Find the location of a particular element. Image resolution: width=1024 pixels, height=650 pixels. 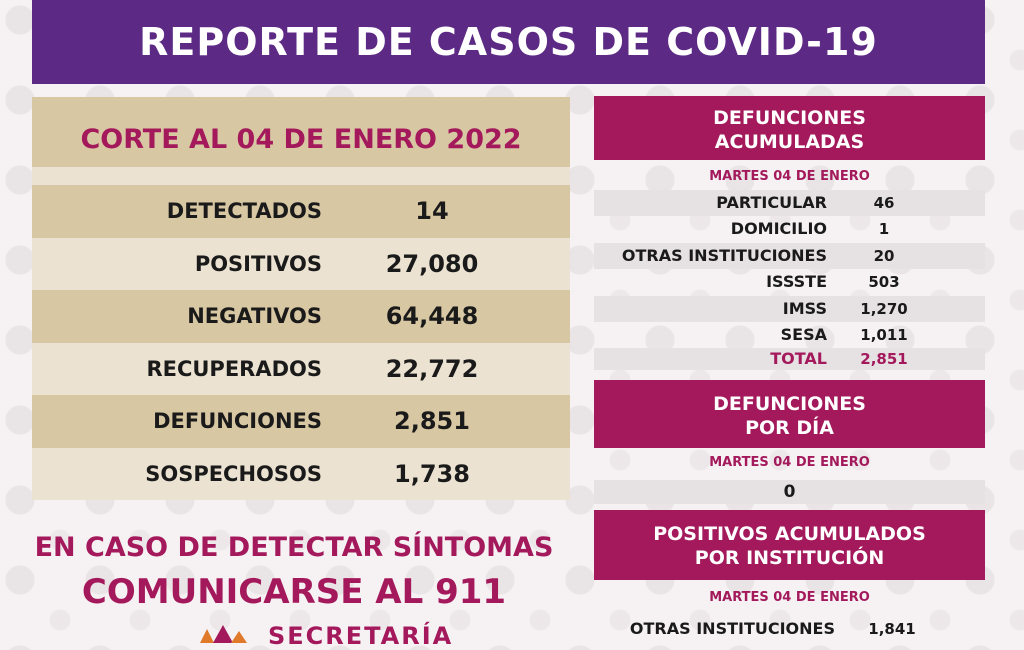

stat-row-sospechosos: SOSPECHOSOS 1,738 is located at coordinates (301, 473).